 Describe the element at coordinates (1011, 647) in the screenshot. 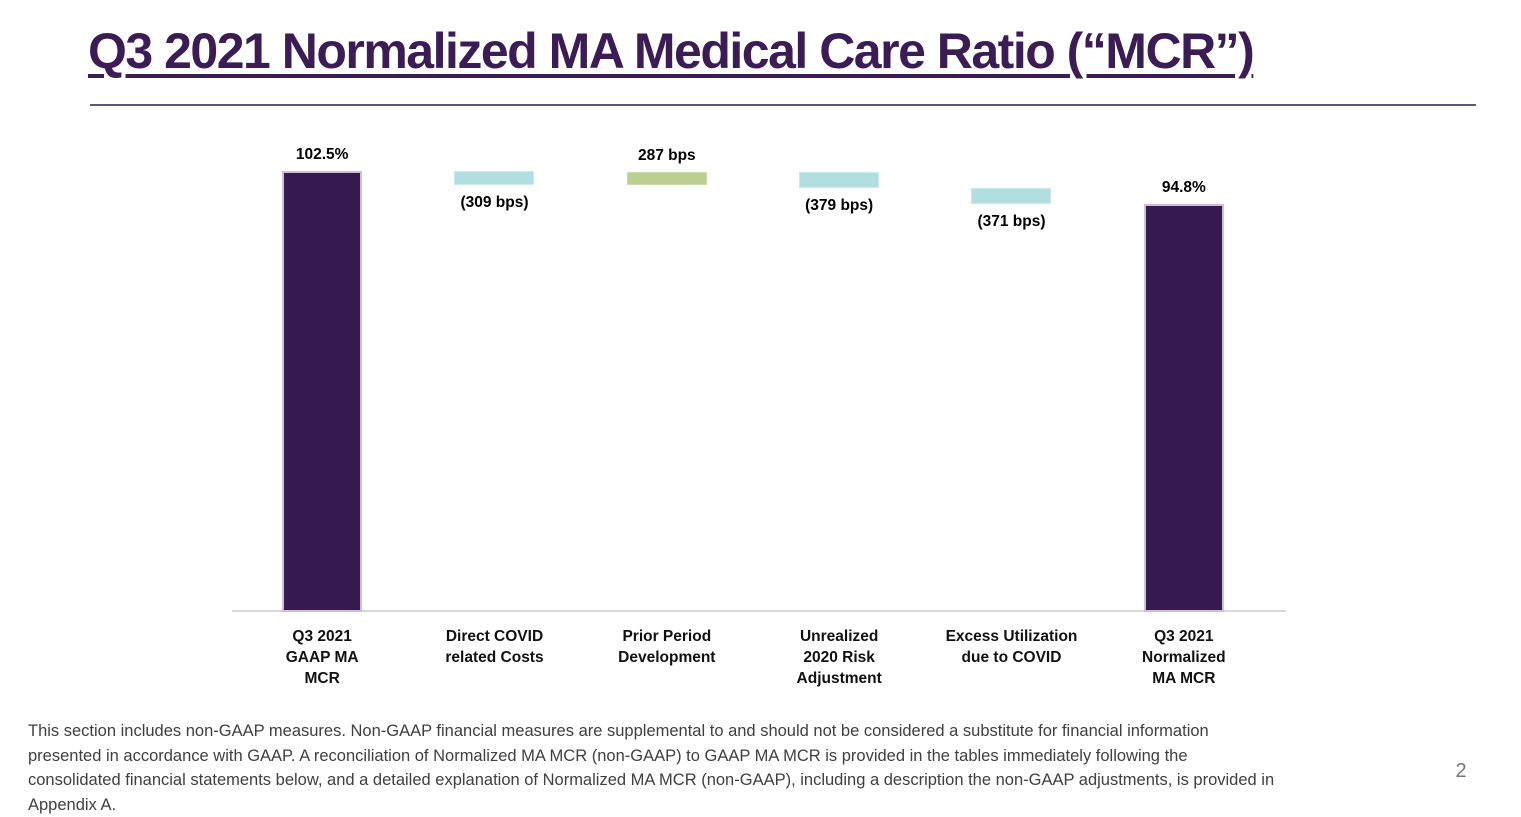

I see `category-label-excess-utilization-due-to-covid: Excess Utilization due to COVID` at that location.